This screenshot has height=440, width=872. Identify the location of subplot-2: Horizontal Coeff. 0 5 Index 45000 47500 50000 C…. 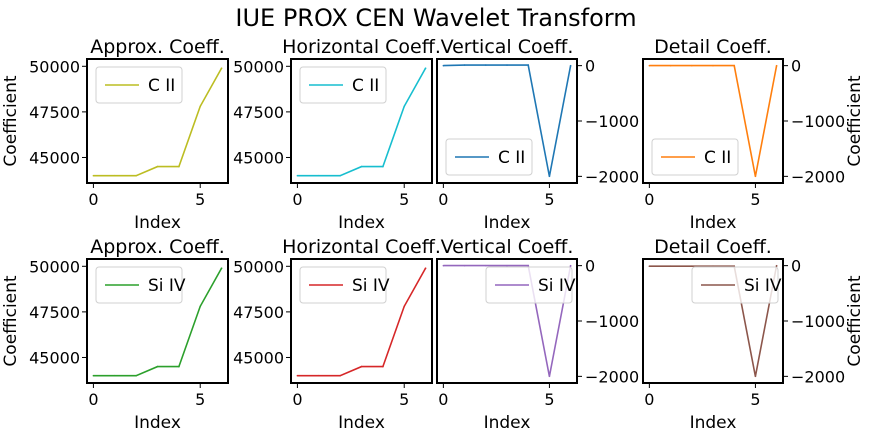
(337, 134).